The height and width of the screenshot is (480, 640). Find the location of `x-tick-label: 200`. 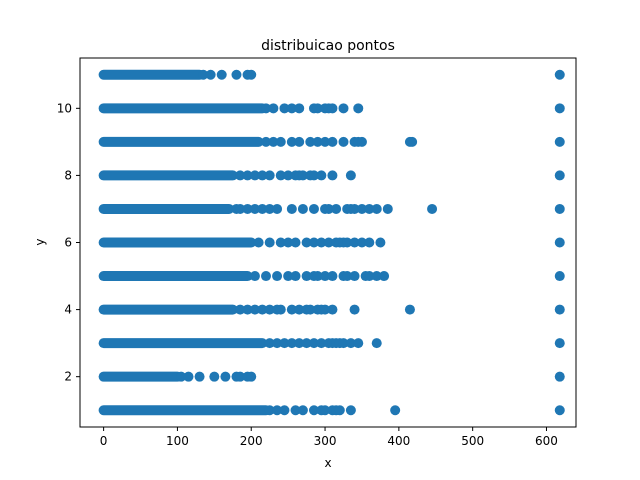

x-tick-label: 200 is located at coordinates (251, 441).